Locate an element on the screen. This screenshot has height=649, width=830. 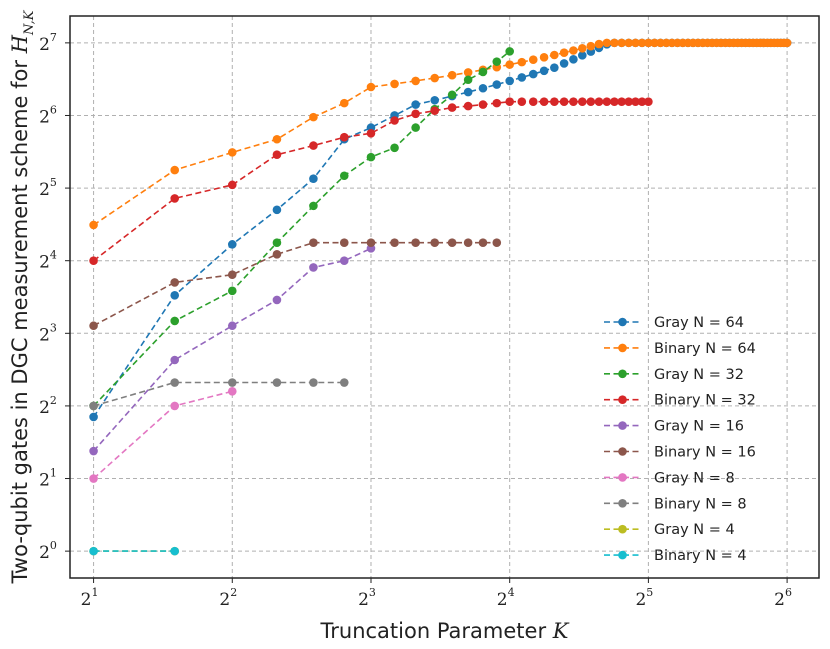
legend-item: Binary N = 8 is located at coordinates (675, 504).